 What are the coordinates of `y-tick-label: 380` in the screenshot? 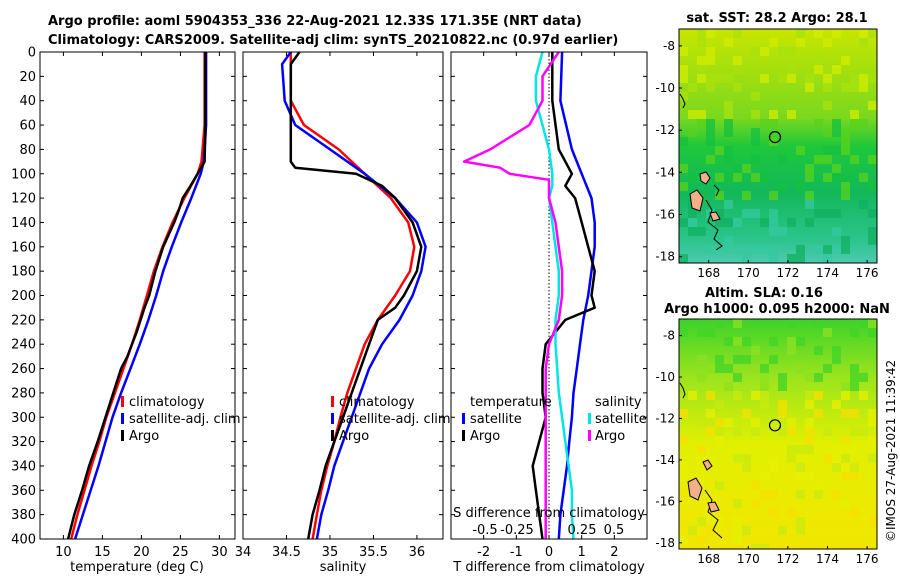 It's located at (23, 515).